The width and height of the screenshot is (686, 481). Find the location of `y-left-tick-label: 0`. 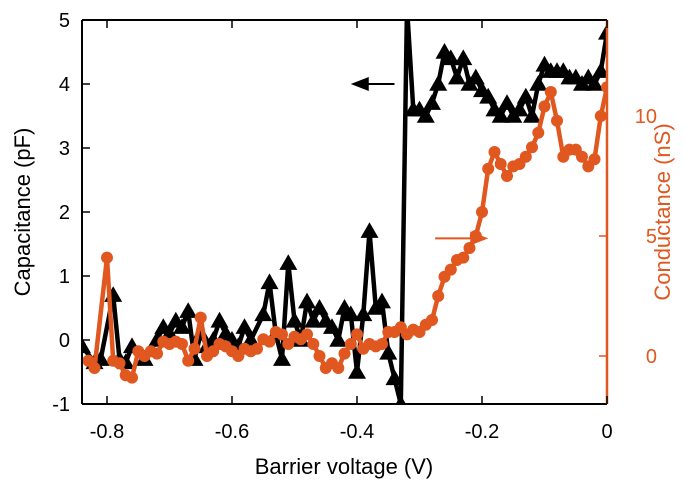

y-left-tick-label: 0 is located at coordinates (64, 341).